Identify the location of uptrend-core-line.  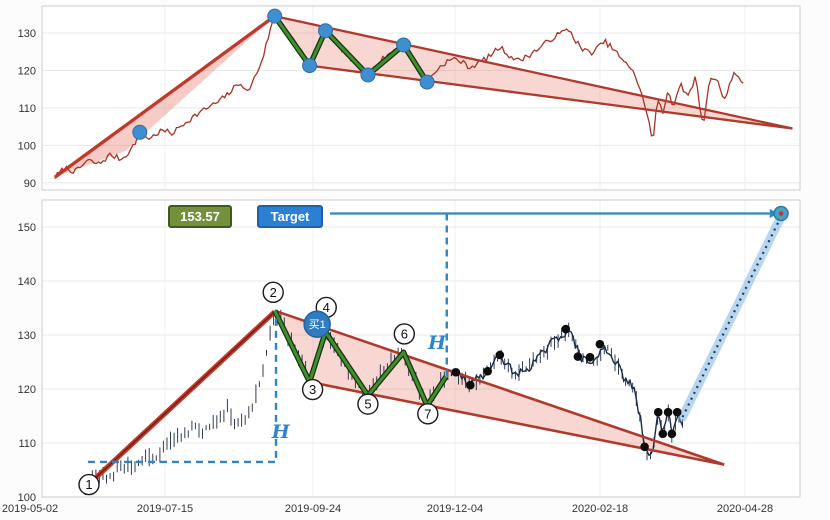
(181, 399).